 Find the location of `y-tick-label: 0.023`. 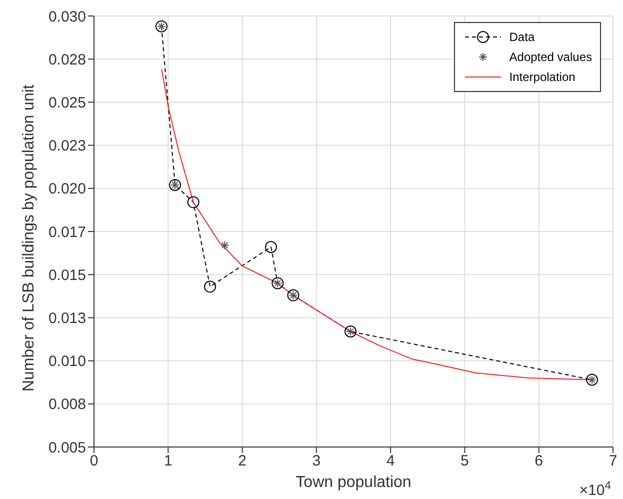

y-tick-label: 0.023 is located at coordinates (67, 146).